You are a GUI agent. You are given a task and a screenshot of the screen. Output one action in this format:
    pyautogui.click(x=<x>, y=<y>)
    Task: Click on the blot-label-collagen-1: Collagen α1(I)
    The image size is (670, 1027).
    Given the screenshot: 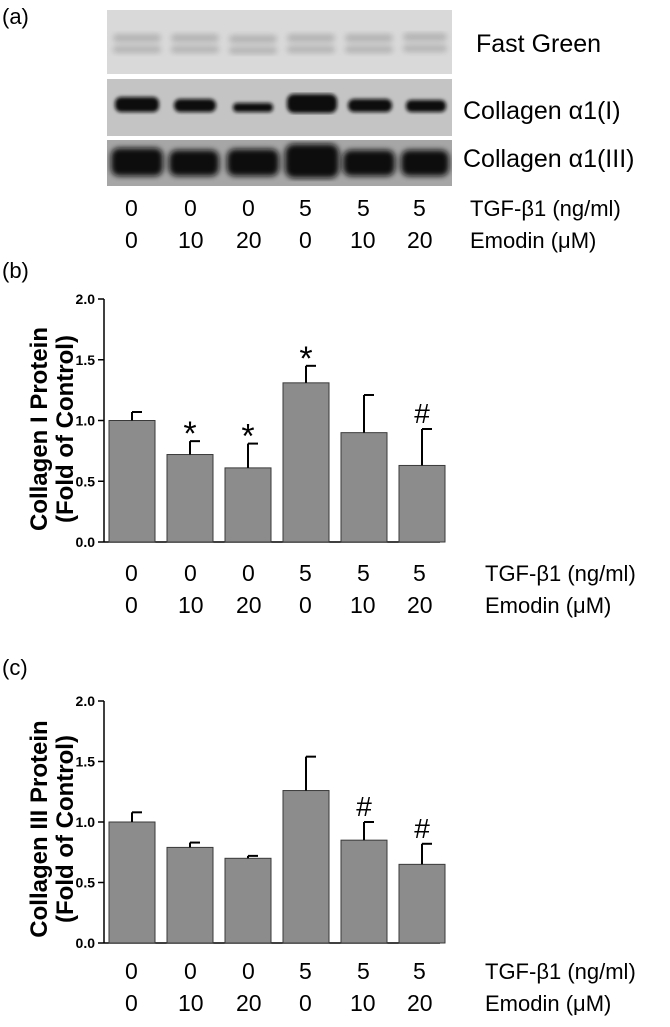 What is the action you would take?
    pyautogui.click(x=542, y=111)
    